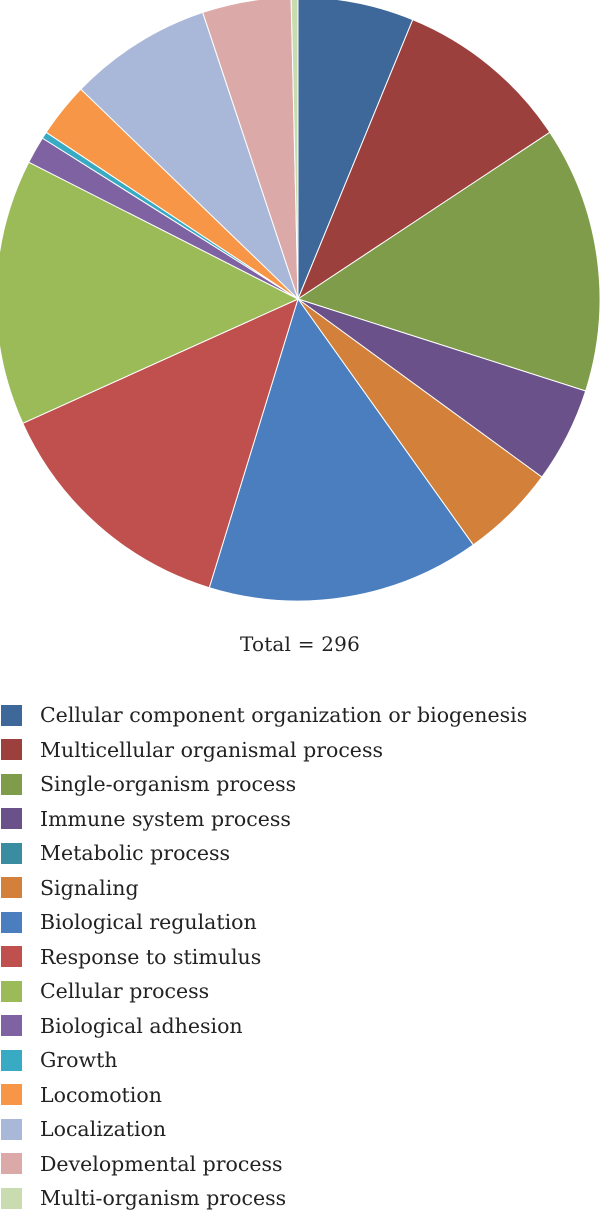  Describe the element at coordinates (300, 1129) in the screenshot. I see `legend-item: Localization` at that location.